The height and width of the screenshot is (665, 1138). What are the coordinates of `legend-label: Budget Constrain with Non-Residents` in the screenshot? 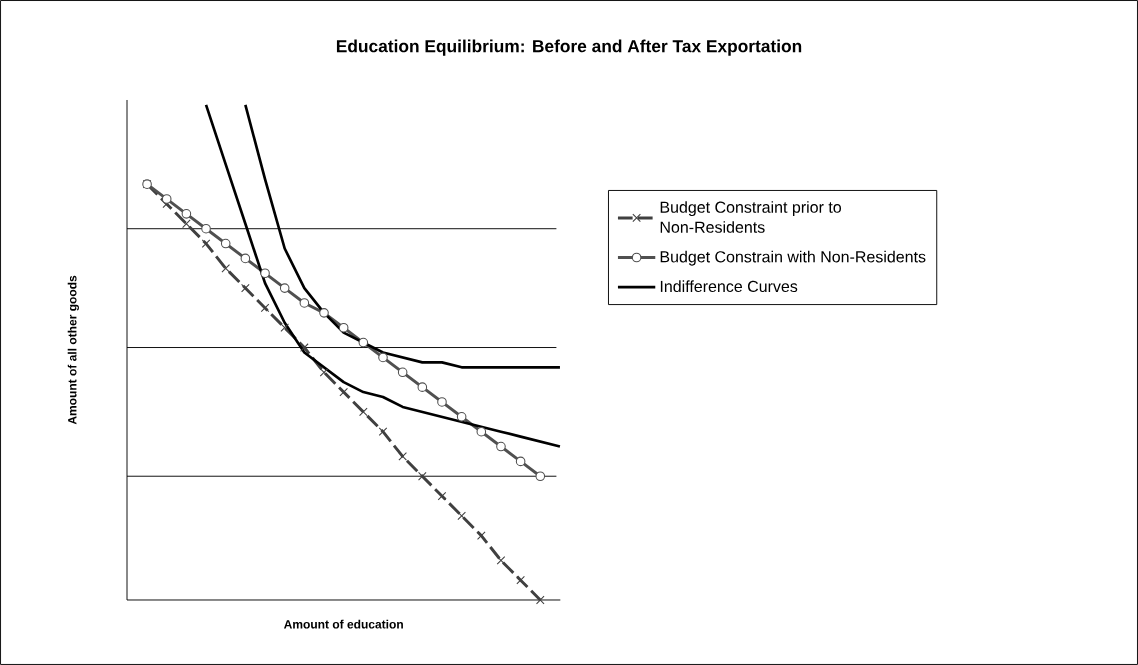 It's located at (793, 258).